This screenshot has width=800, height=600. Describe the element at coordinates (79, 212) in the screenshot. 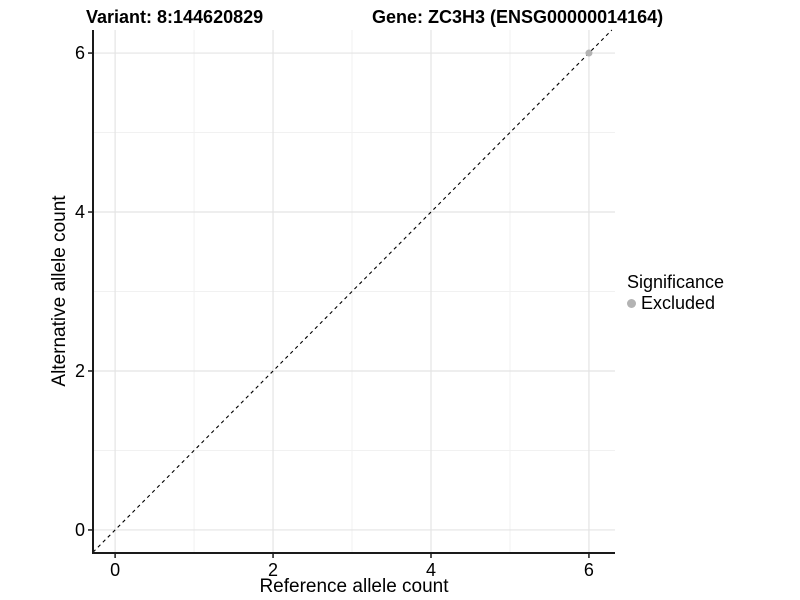

I see `y-tick-label: 4` at that location.